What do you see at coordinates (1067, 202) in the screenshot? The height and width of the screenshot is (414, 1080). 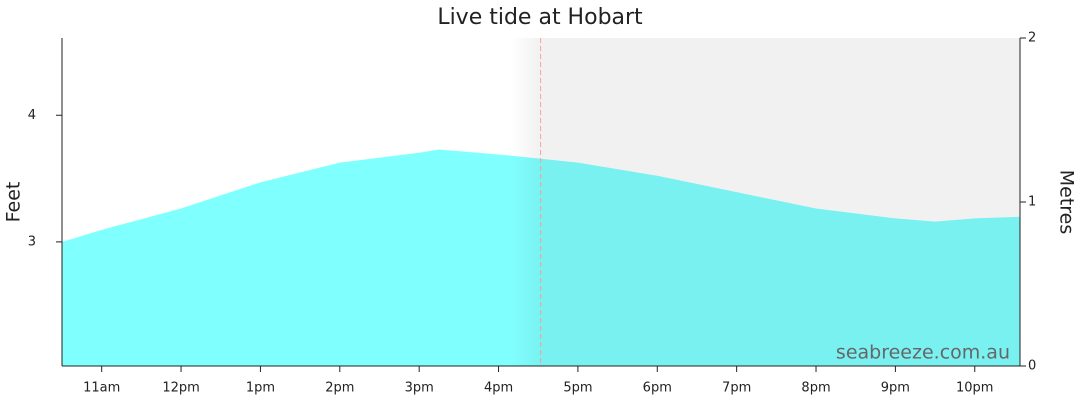 I see `y2-axis-label: Metres` at bounding box center [1067, 202].